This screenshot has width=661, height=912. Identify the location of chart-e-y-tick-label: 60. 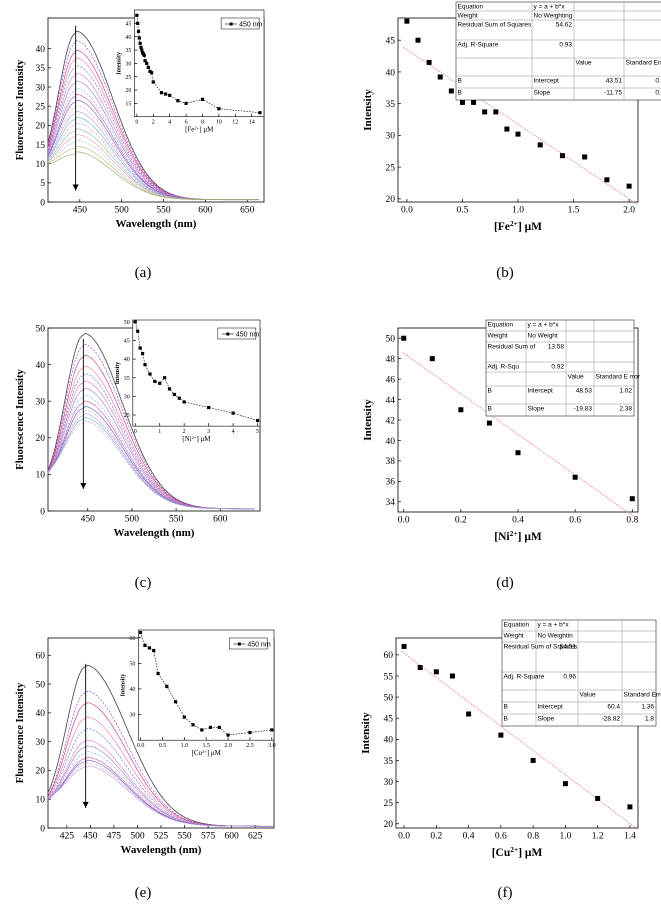
(41, 657).